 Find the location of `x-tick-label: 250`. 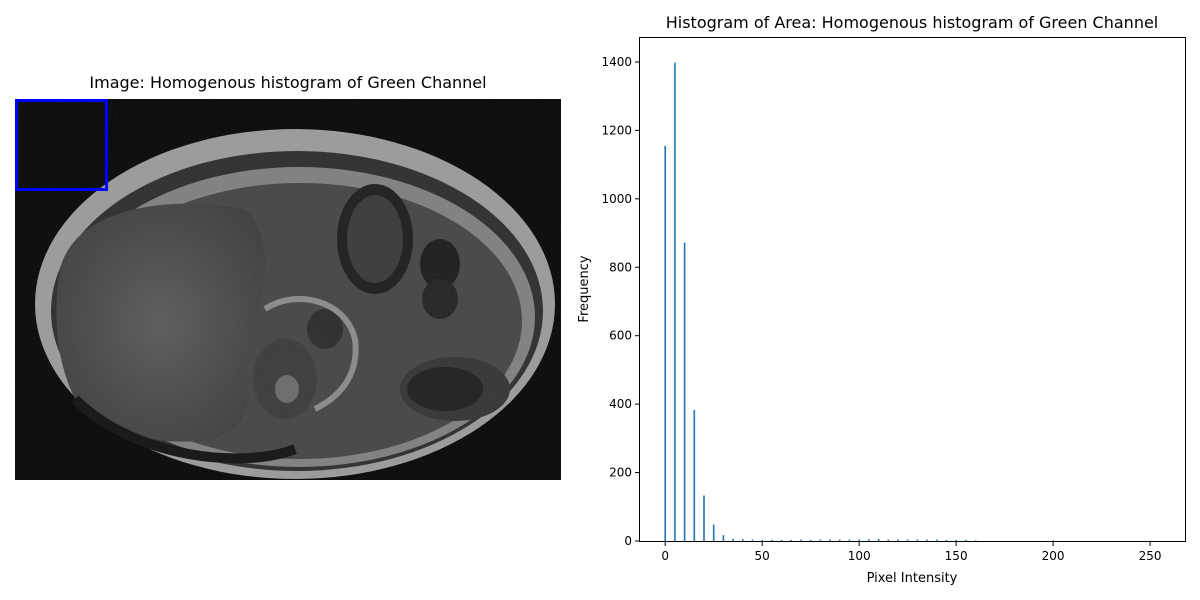

x-tick-label: 250 is located at coordinates (1150, 556).